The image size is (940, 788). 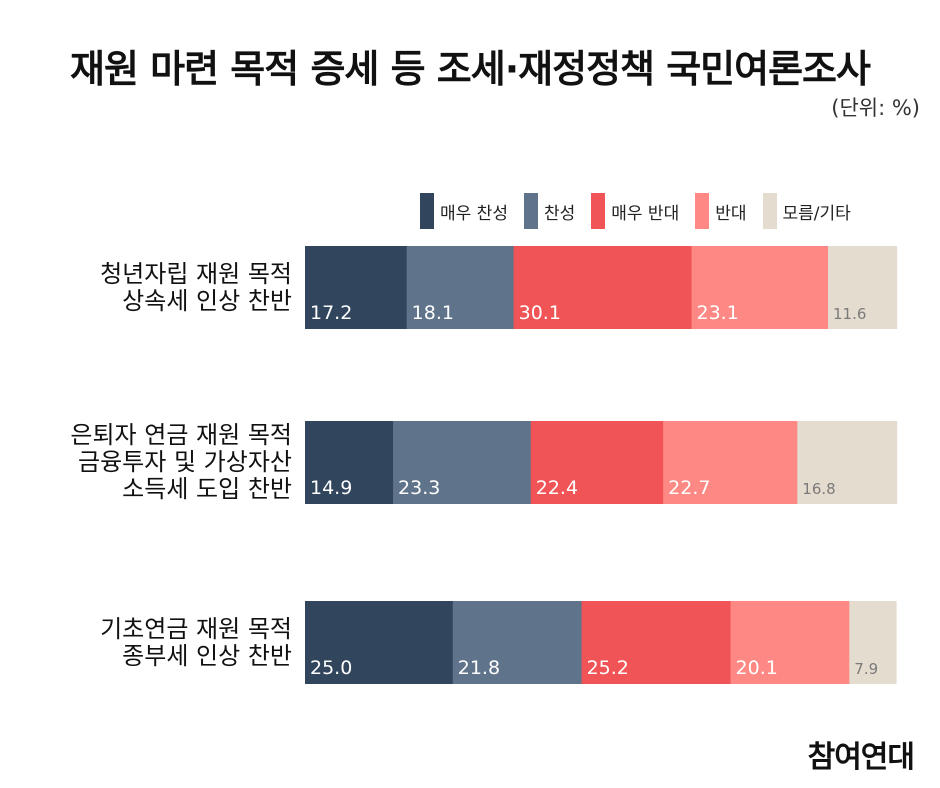 I want to click on bar-value-label: 25.2, so click(x=608, y=668).